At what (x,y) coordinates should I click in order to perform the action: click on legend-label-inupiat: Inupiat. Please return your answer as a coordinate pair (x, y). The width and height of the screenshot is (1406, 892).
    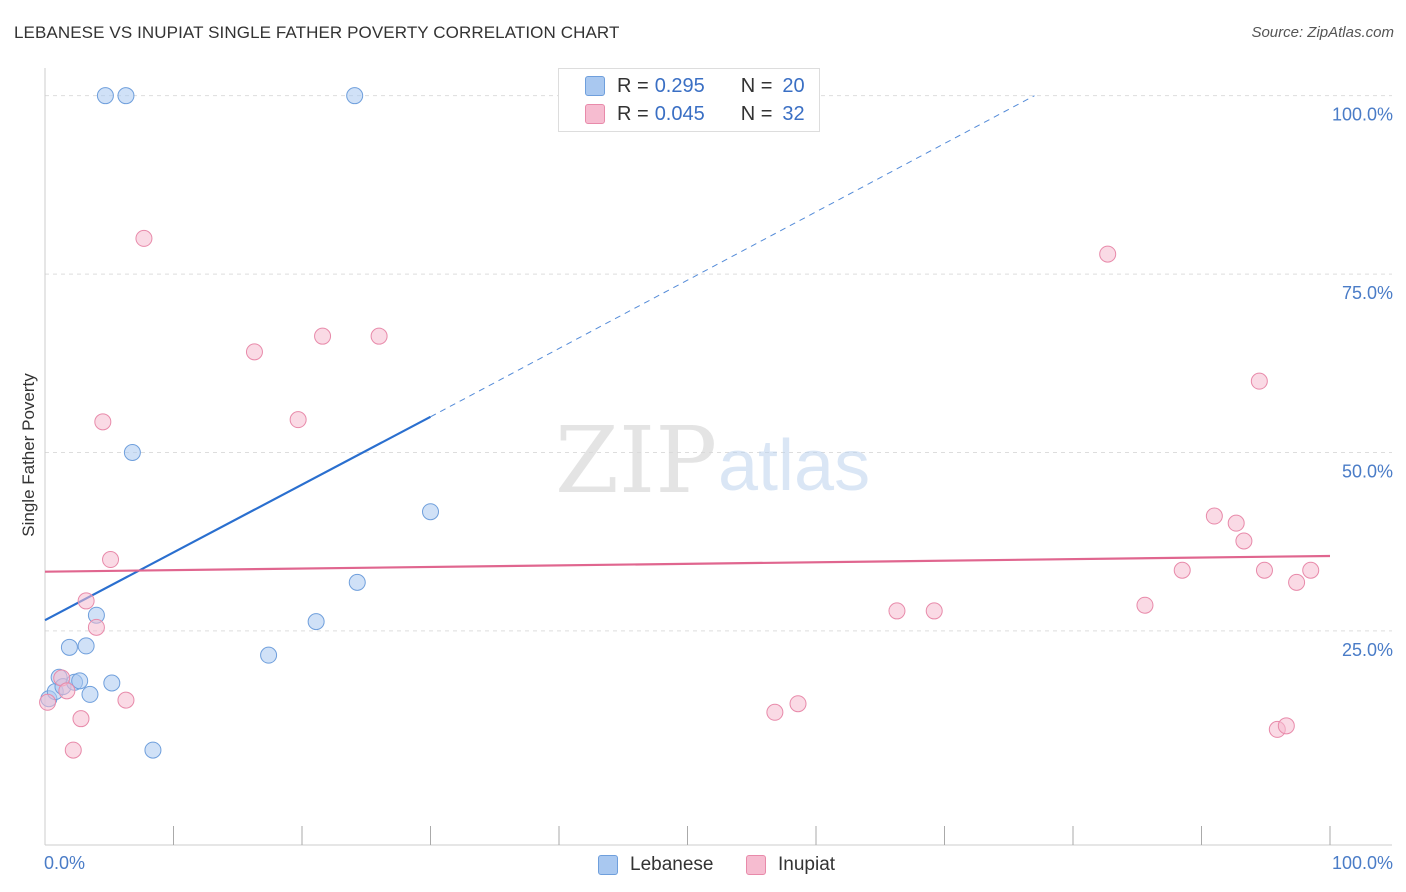
    Looking at the image, I should click on (807, 864).